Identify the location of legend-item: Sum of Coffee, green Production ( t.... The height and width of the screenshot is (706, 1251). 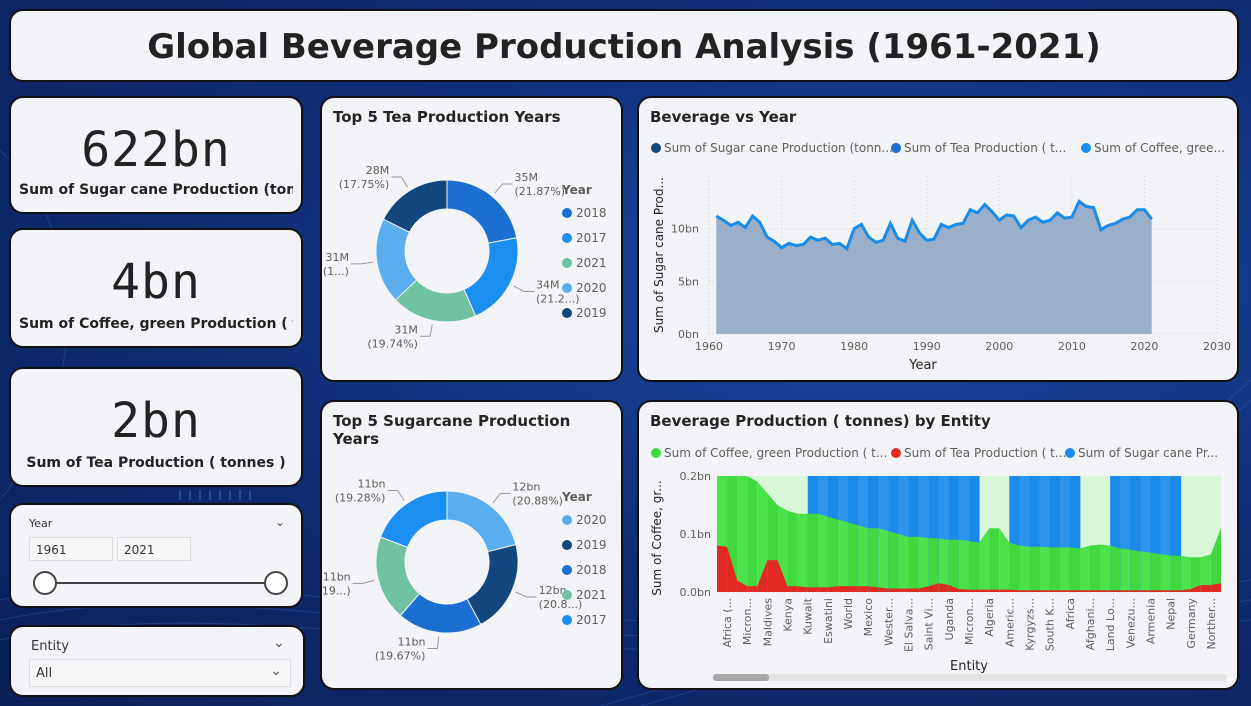
(775, 453).